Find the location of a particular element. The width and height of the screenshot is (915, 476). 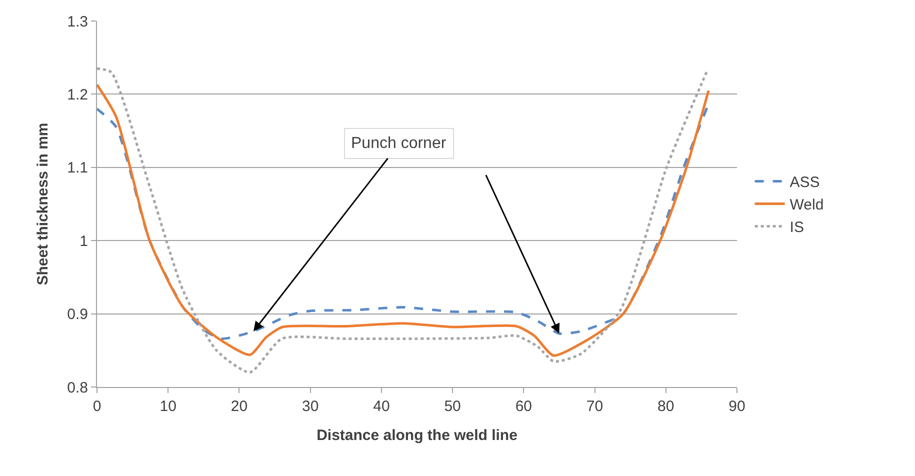

x-tick-label: 50 is located at coordinates (452, 406).